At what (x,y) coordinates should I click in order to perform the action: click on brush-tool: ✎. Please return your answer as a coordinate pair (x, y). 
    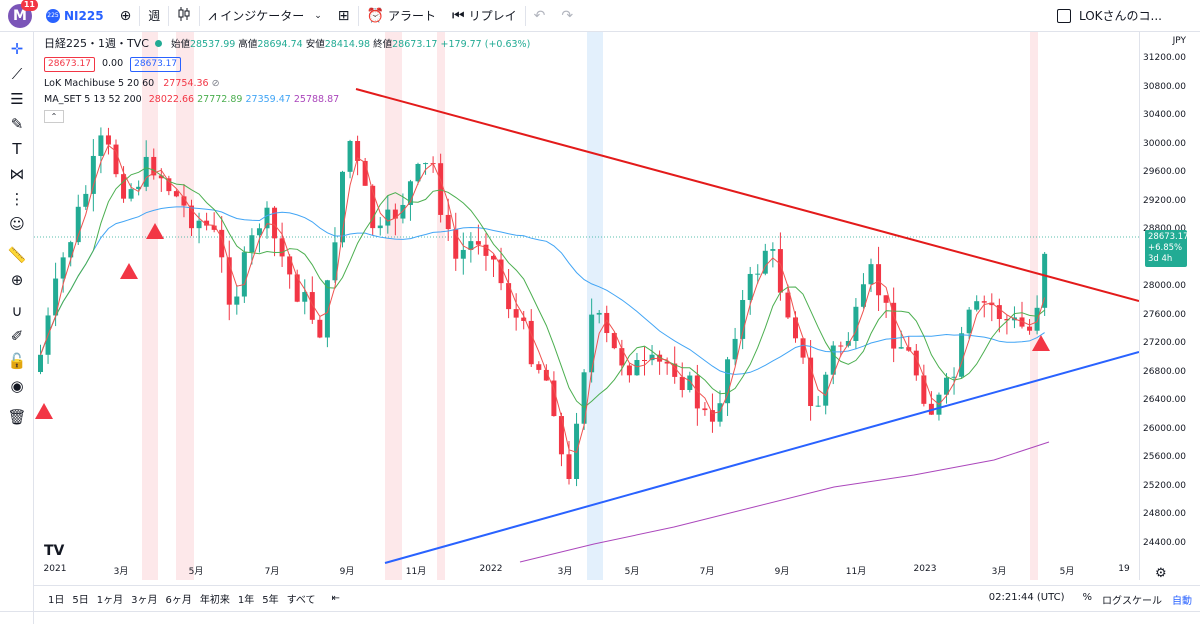
    Looking at the image, I should click on (17, 123).